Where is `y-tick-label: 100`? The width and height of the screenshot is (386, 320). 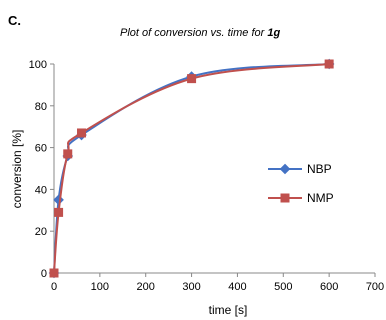 y-tick-label: 100 is located at coordinates (38, 65).